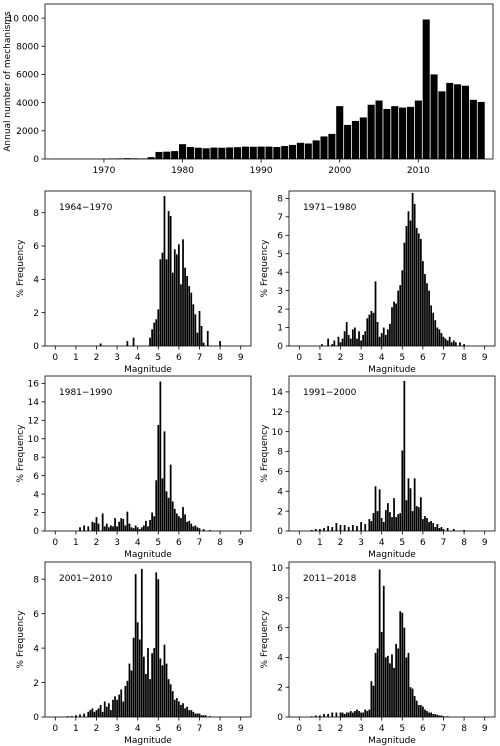 Image resolution: width=500 pixels, height=746 pixels. What do you see at coordinates (464, 543) in the screenshot?
I see `x-tick-label: 8` at bounding box center [464, 543].